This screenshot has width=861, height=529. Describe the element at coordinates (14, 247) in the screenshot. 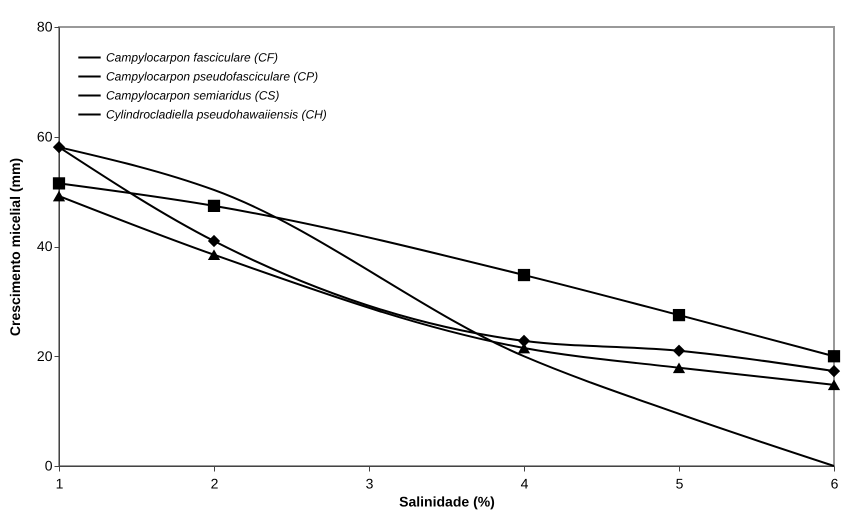

I see `y-axis-title: Crescimento micelial (mm)` at that location.